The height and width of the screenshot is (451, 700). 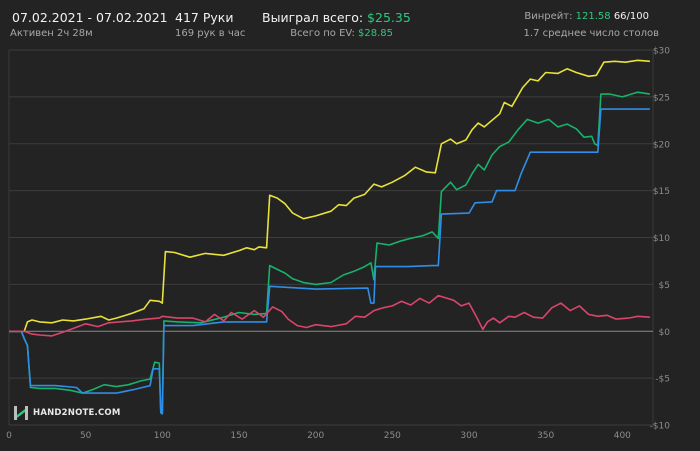 I want to click on hands-per-hour: 169 рук в час, so click(x=210, y=33).